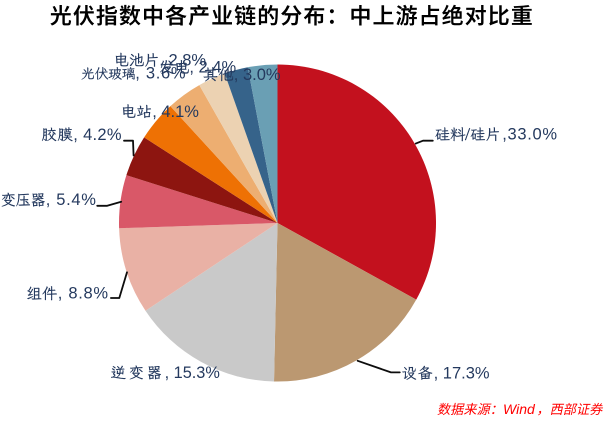 The height and width of the screenshot is (425, 604). Describe the element at coordinates (97, 135) in the screenshot. I see `svg-text: , 4.2%` at that location.